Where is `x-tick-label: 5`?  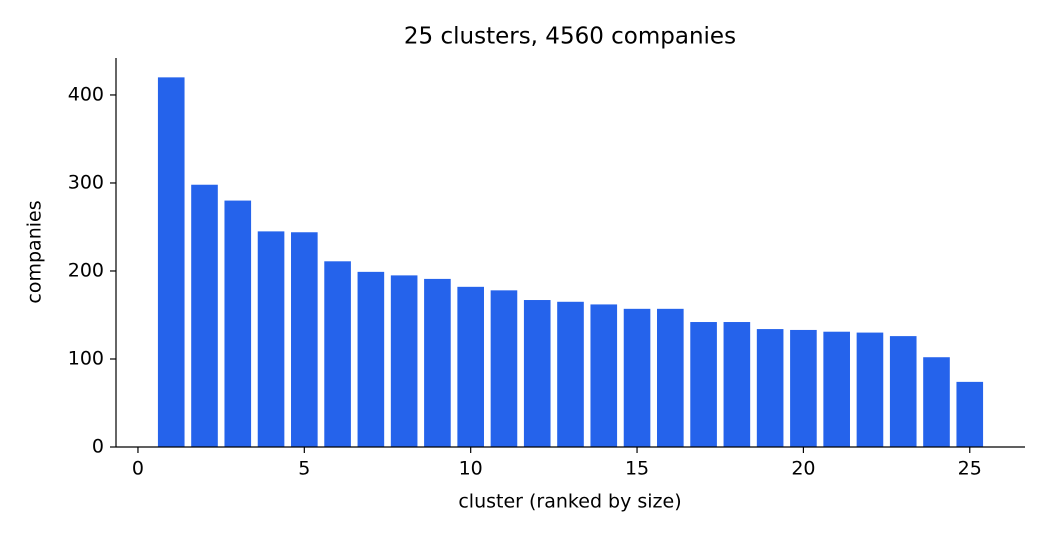 x-tick-label: 5 is located at coordinates (304, 469).